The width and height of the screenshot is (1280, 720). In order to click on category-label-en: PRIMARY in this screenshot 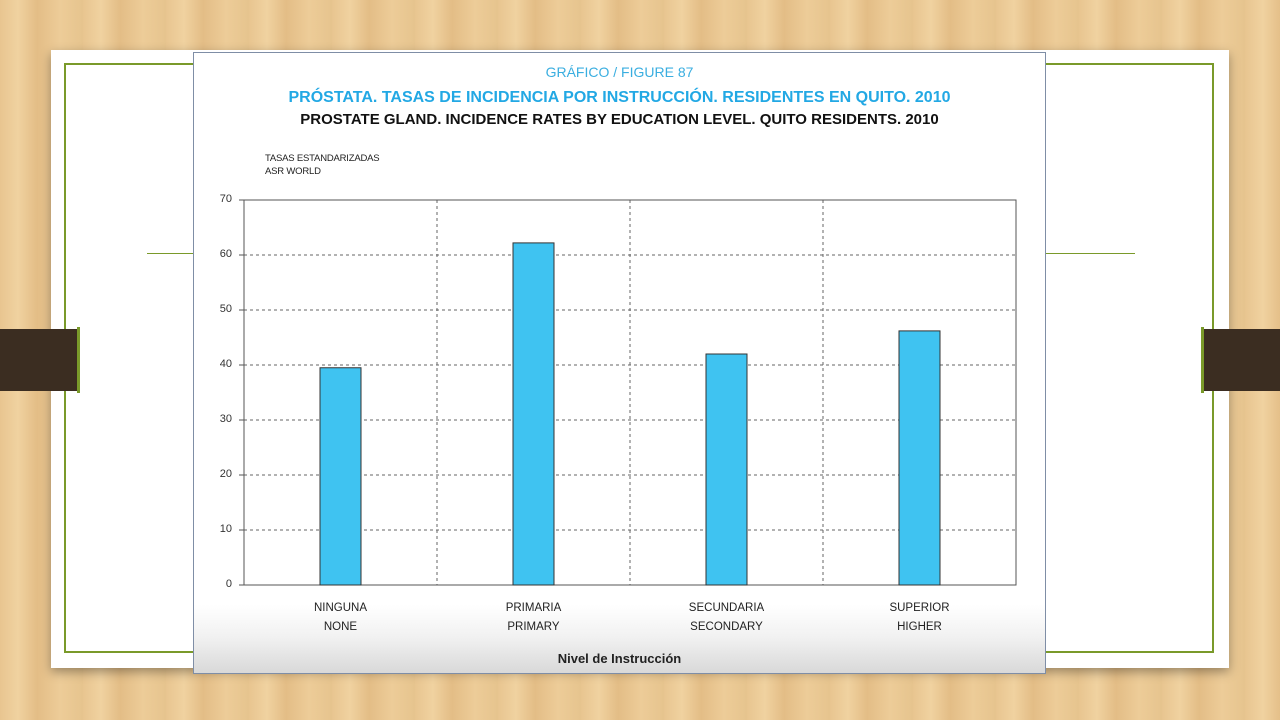, I will do `click(533, 627)`.